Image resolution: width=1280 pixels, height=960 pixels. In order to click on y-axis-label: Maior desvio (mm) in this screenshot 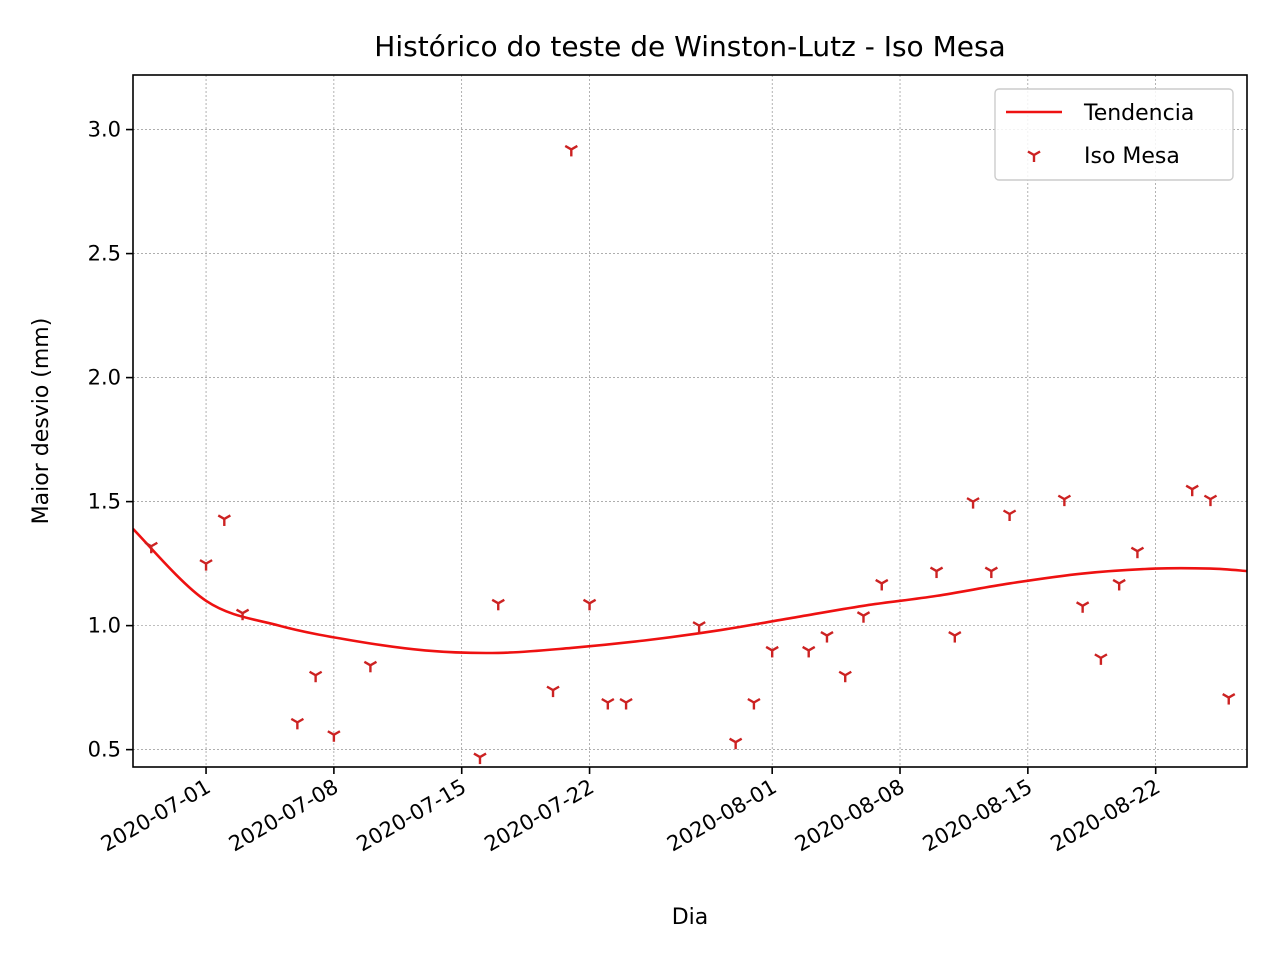, I will do `click(41, 421)`.